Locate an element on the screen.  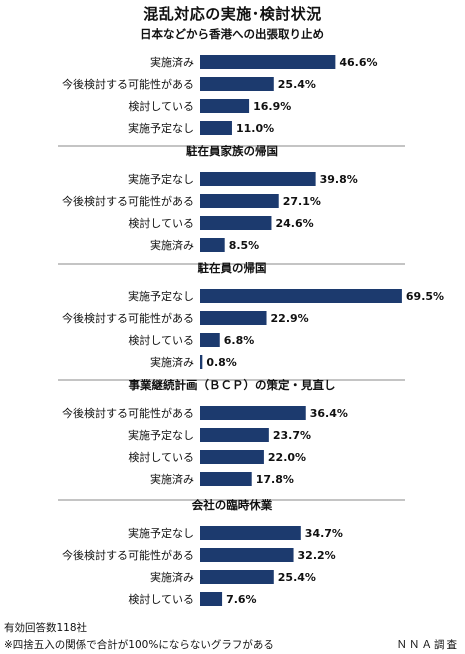
value-label: 7.6% is located at coordinates (241, 599).